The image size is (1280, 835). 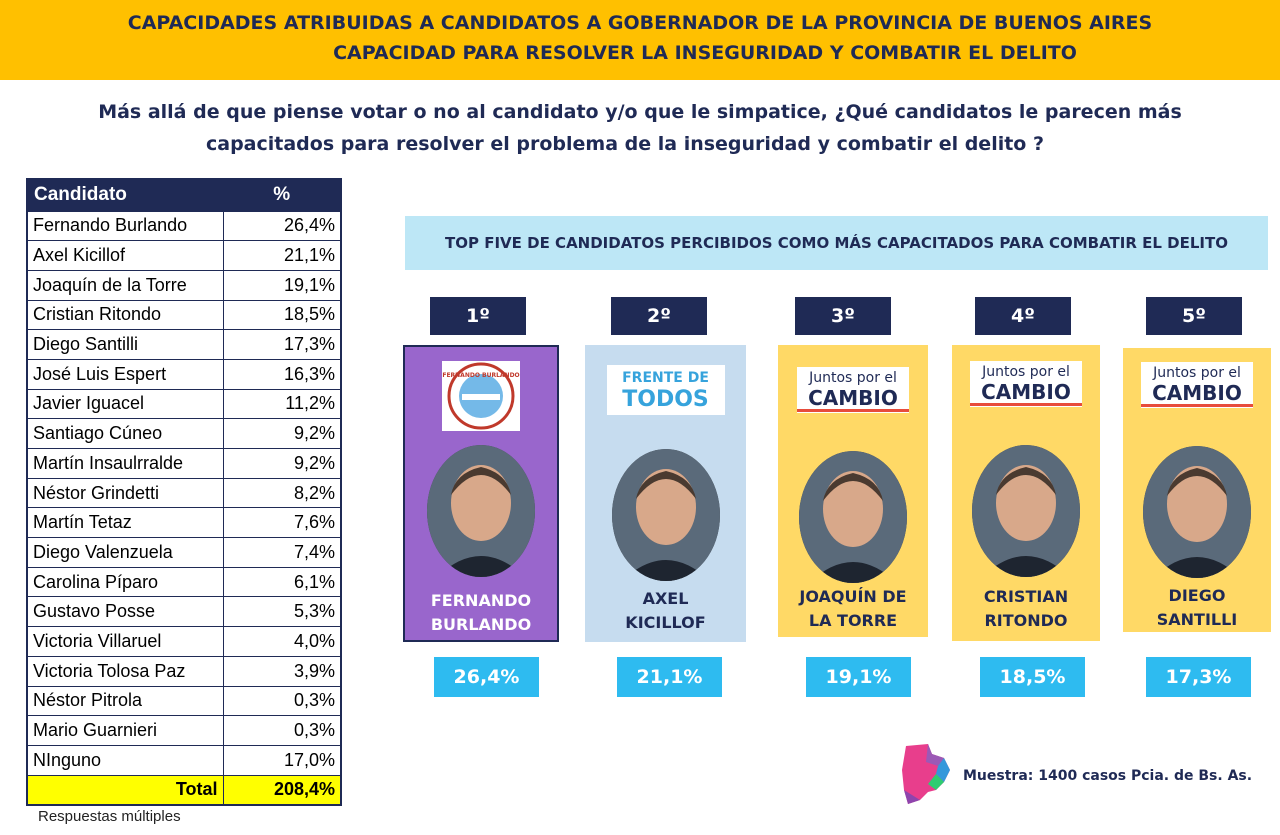 What do you see at coordinates (125, 463) in the screenshot?
I see `candidate-name: Martín Insaulrralde` at bounding box center [125, 463].